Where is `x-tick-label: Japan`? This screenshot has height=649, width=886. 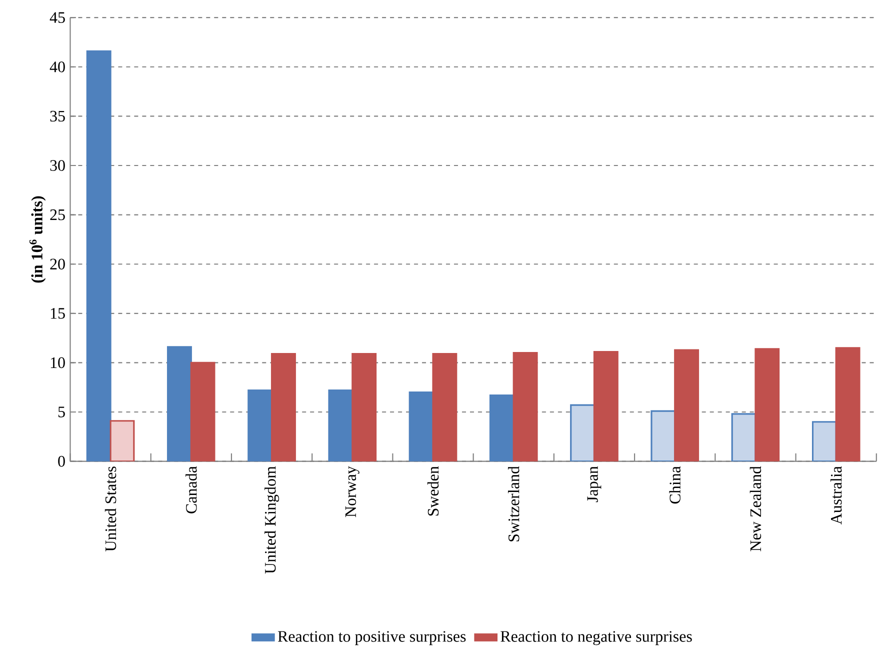
x-tick-label: Japan is located at coordinates (594, 484).